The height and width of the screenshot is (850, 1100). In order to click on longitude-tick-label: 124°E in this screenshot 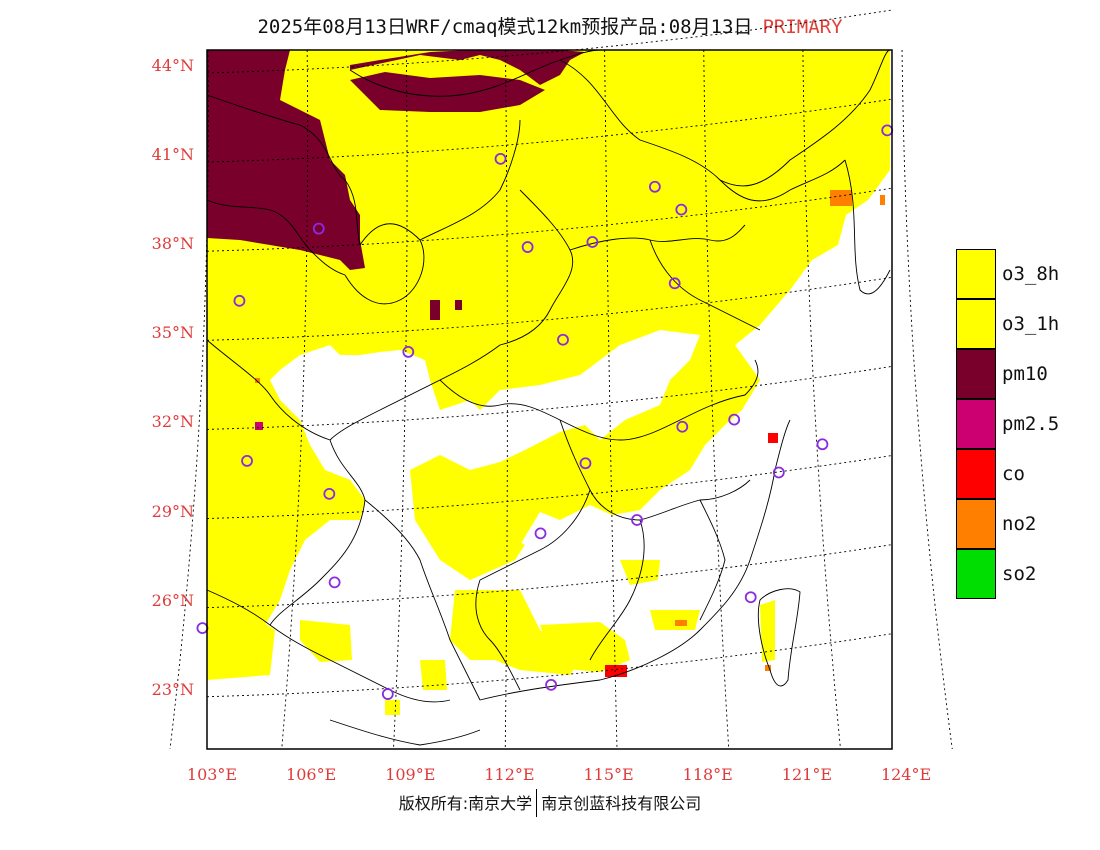, I will do `click(906, 774)`.